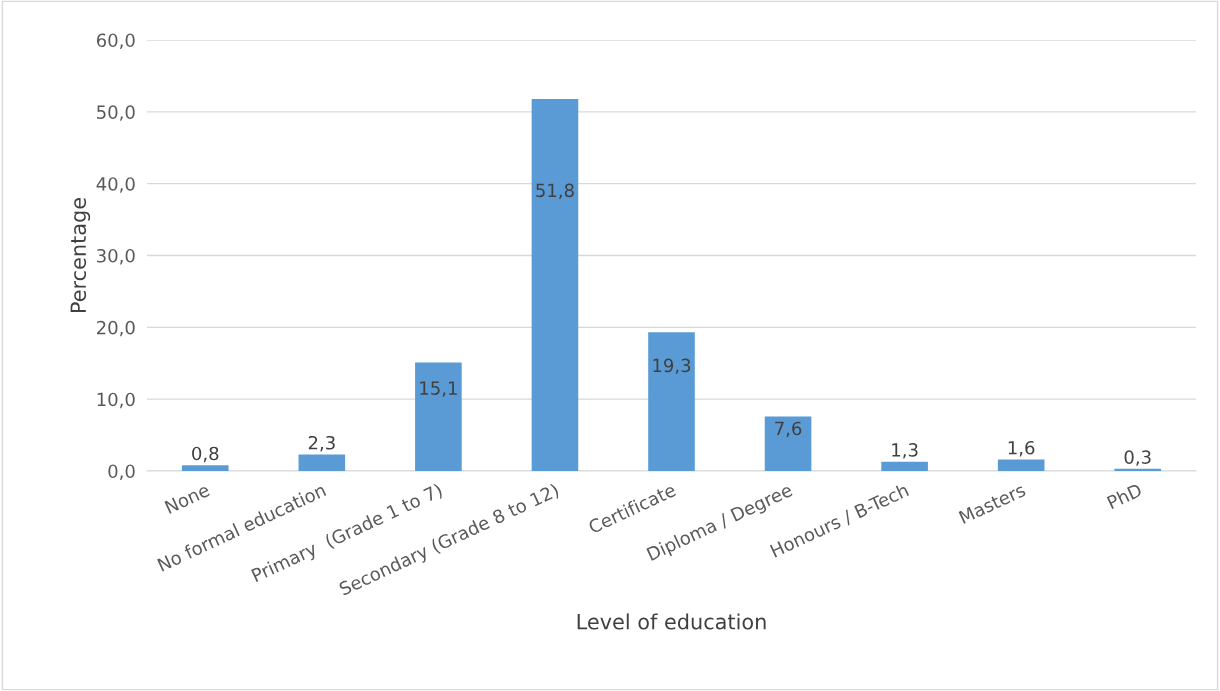 The image size is (1220, 691). I want to click on y-tick-label: 10,0, so click(116, 400).